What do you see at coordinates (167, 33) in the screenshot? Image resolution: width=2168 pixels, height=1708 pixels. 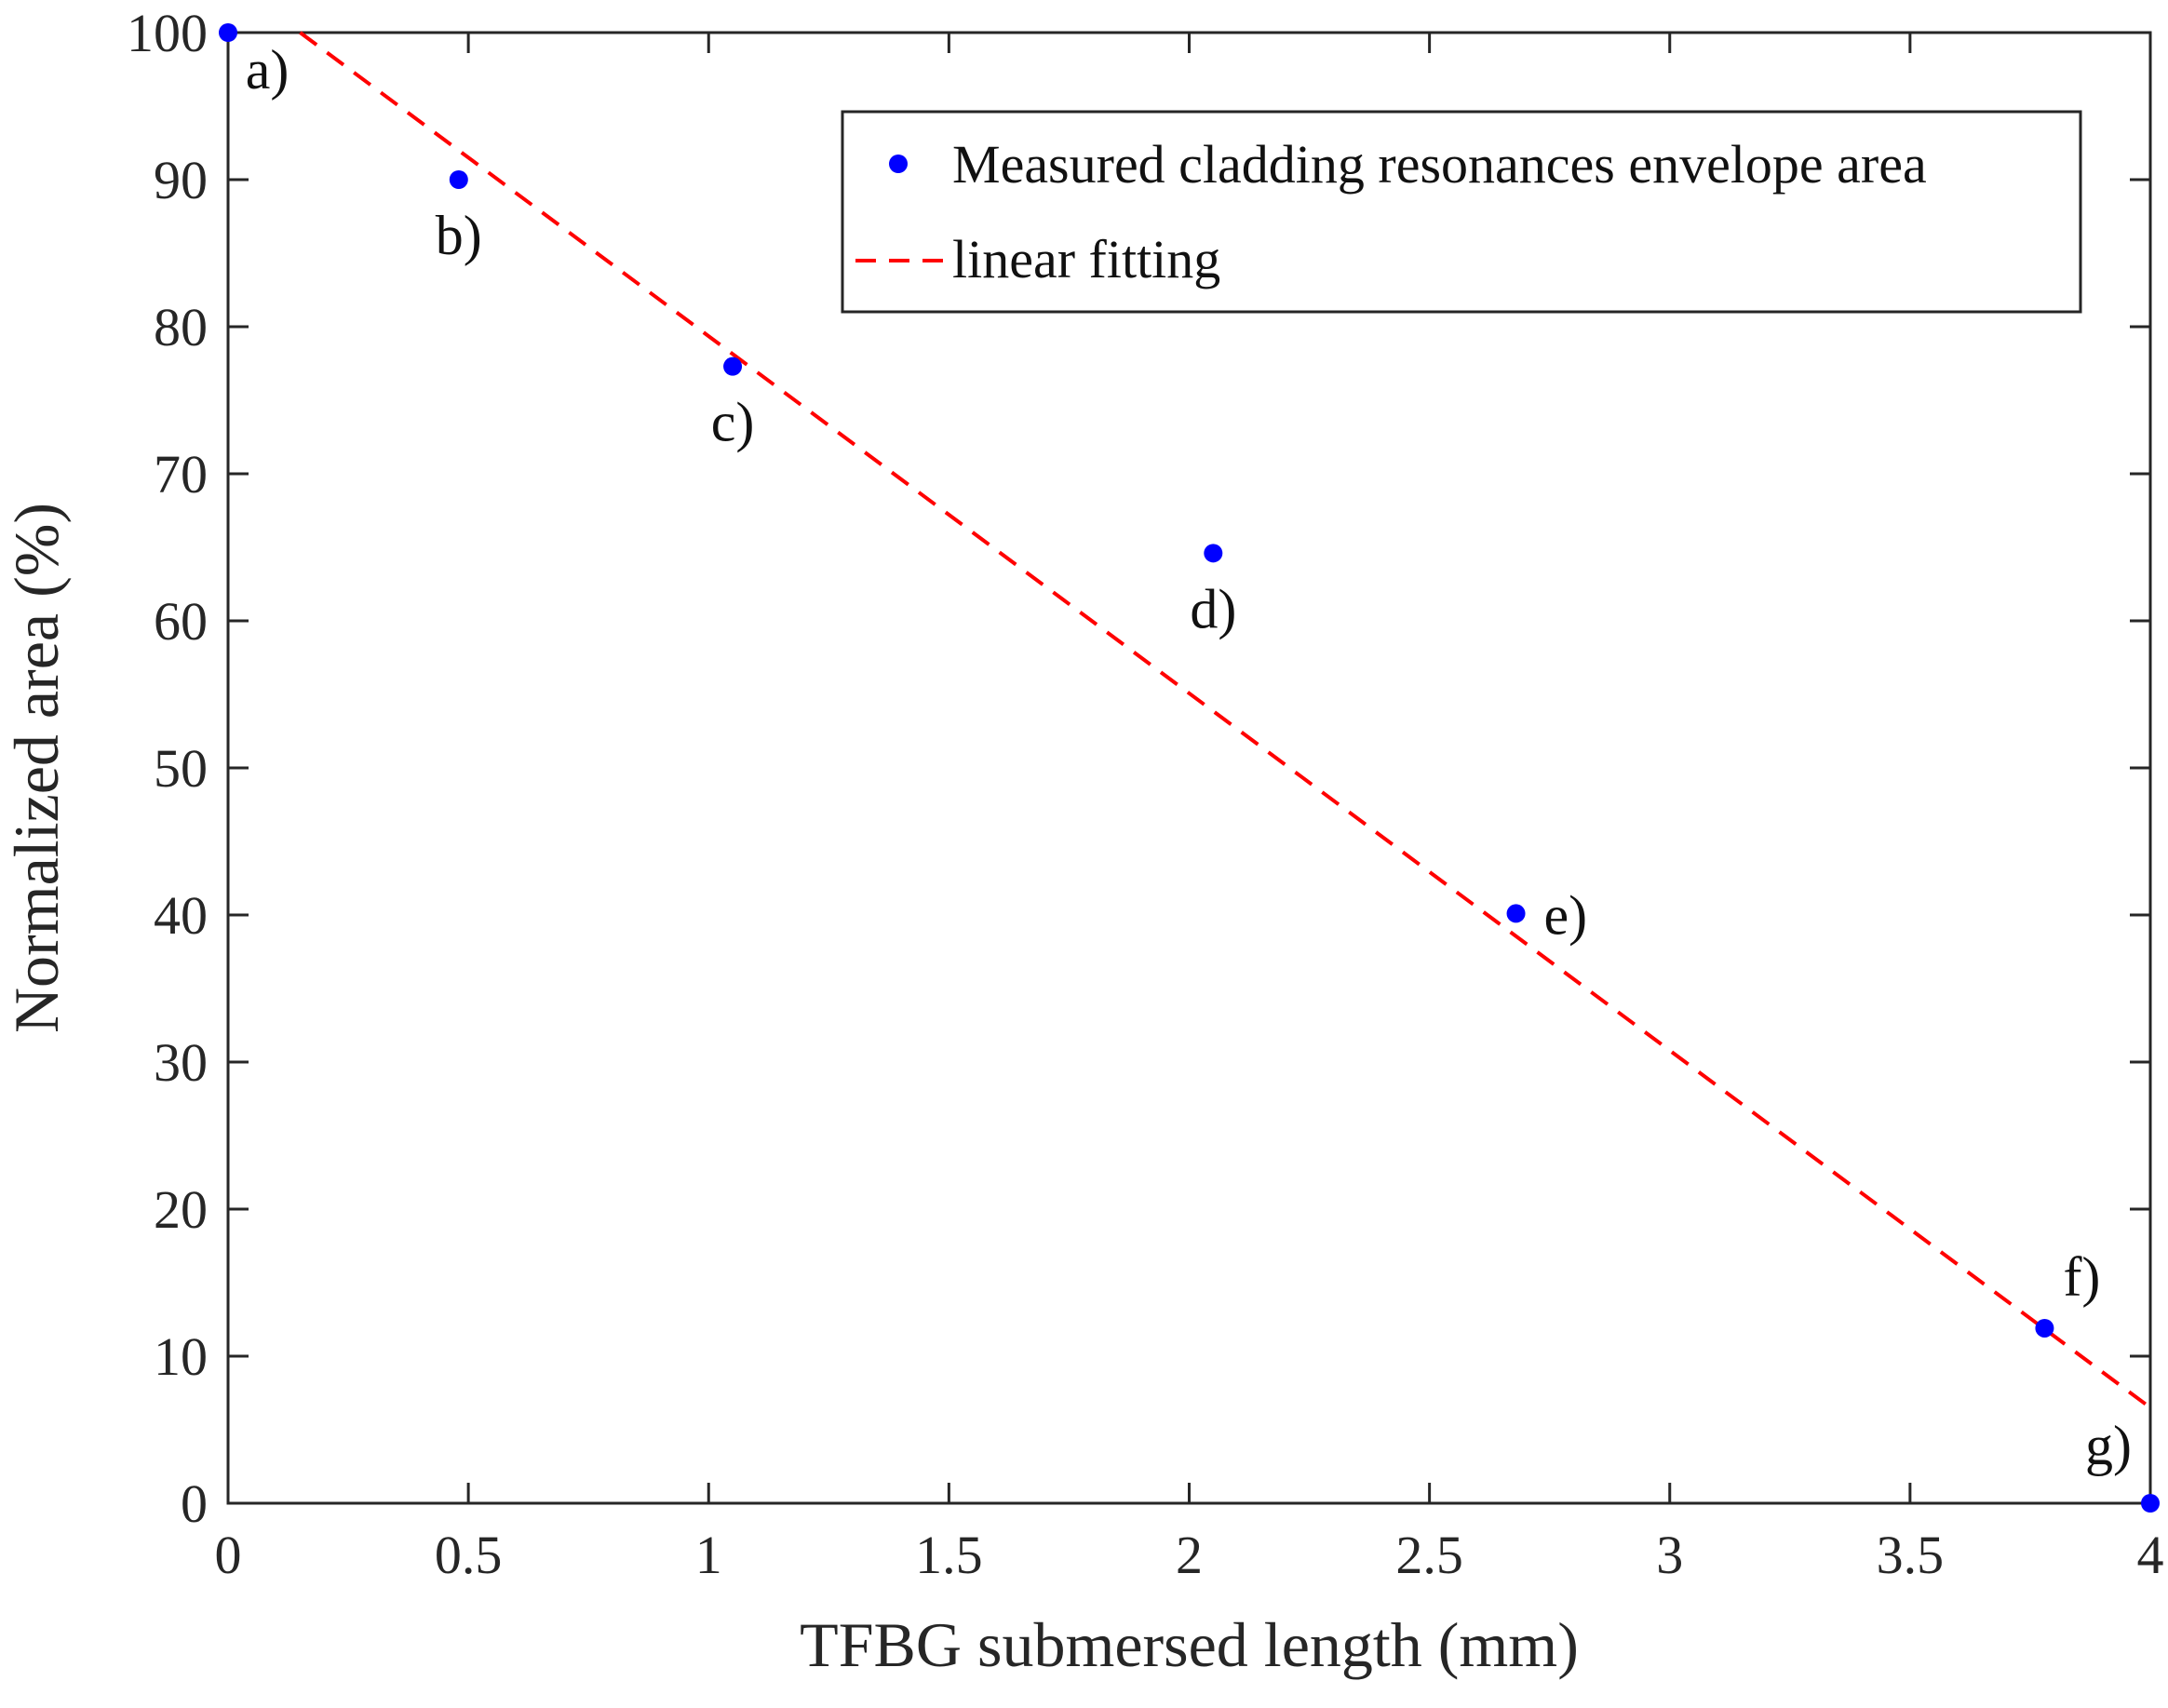 I see `y-tick-label: 100` at bounding box center [167, 33].